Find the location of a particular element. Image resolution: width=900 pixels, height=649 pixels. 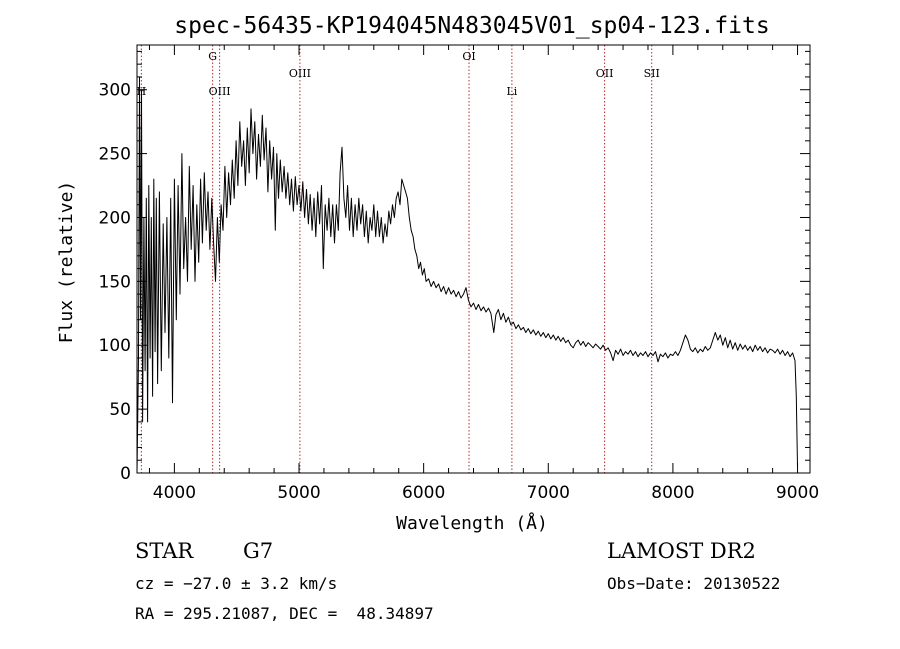

y-tick-label: 300 is located at coordinates (115, 91).